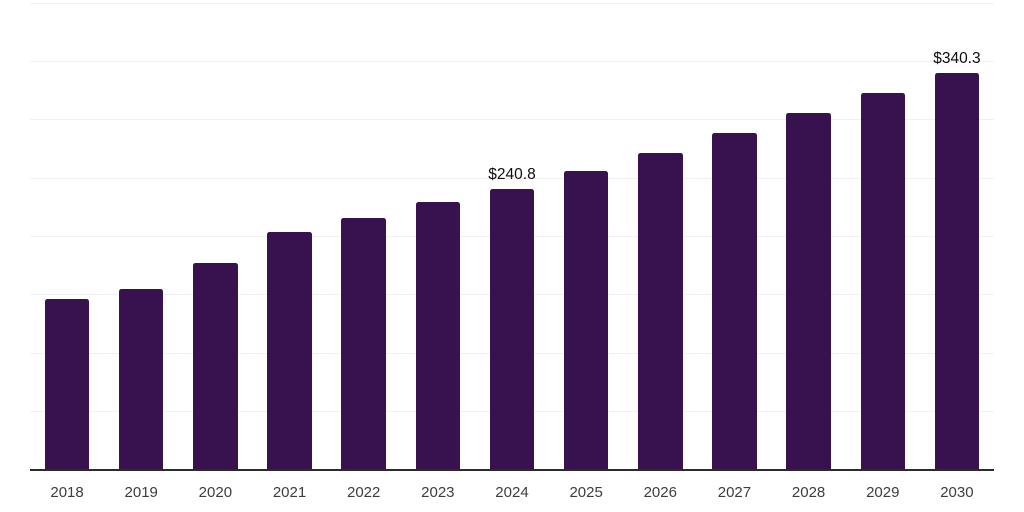  Describe the element at coordinates (957, 492) in the screenshot. I see `x-tick-label: 2030` at that location.